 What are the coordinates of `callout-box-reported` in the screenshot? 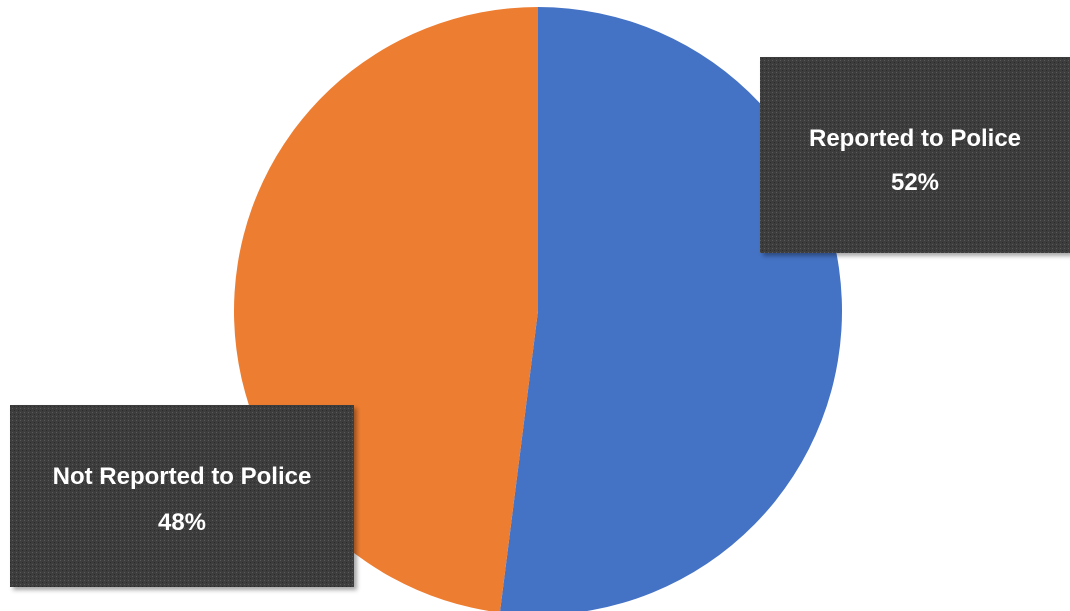 It's located at (915, 155).